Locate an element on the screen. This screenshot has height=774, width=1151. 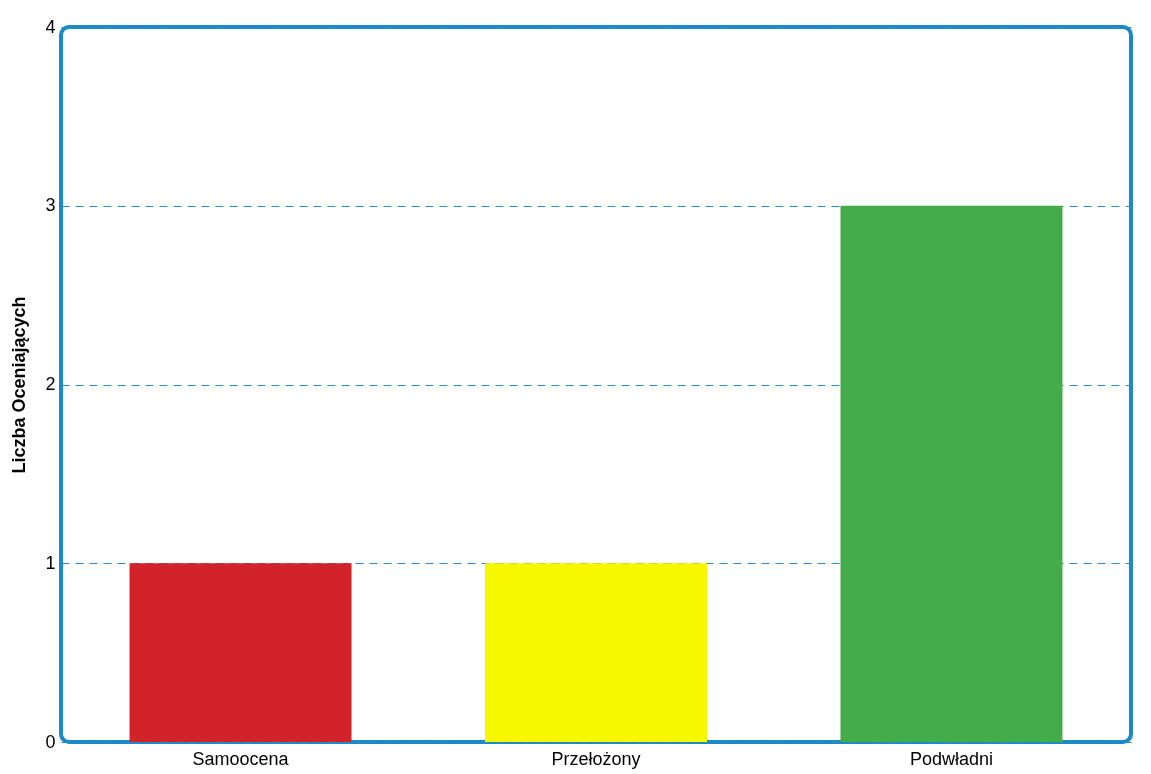
y-tick-label: 3 is located at coordinates (50, 205).